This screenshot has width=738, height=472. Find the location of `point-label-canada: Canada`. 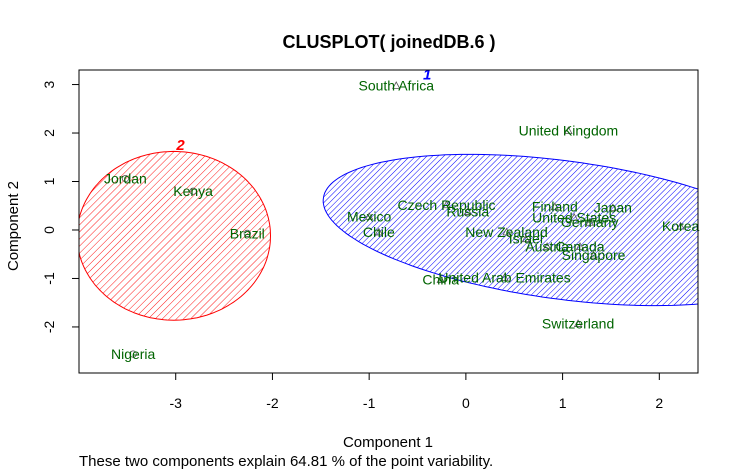

point-label-canada: Canada is located at coordinates (579, 246).